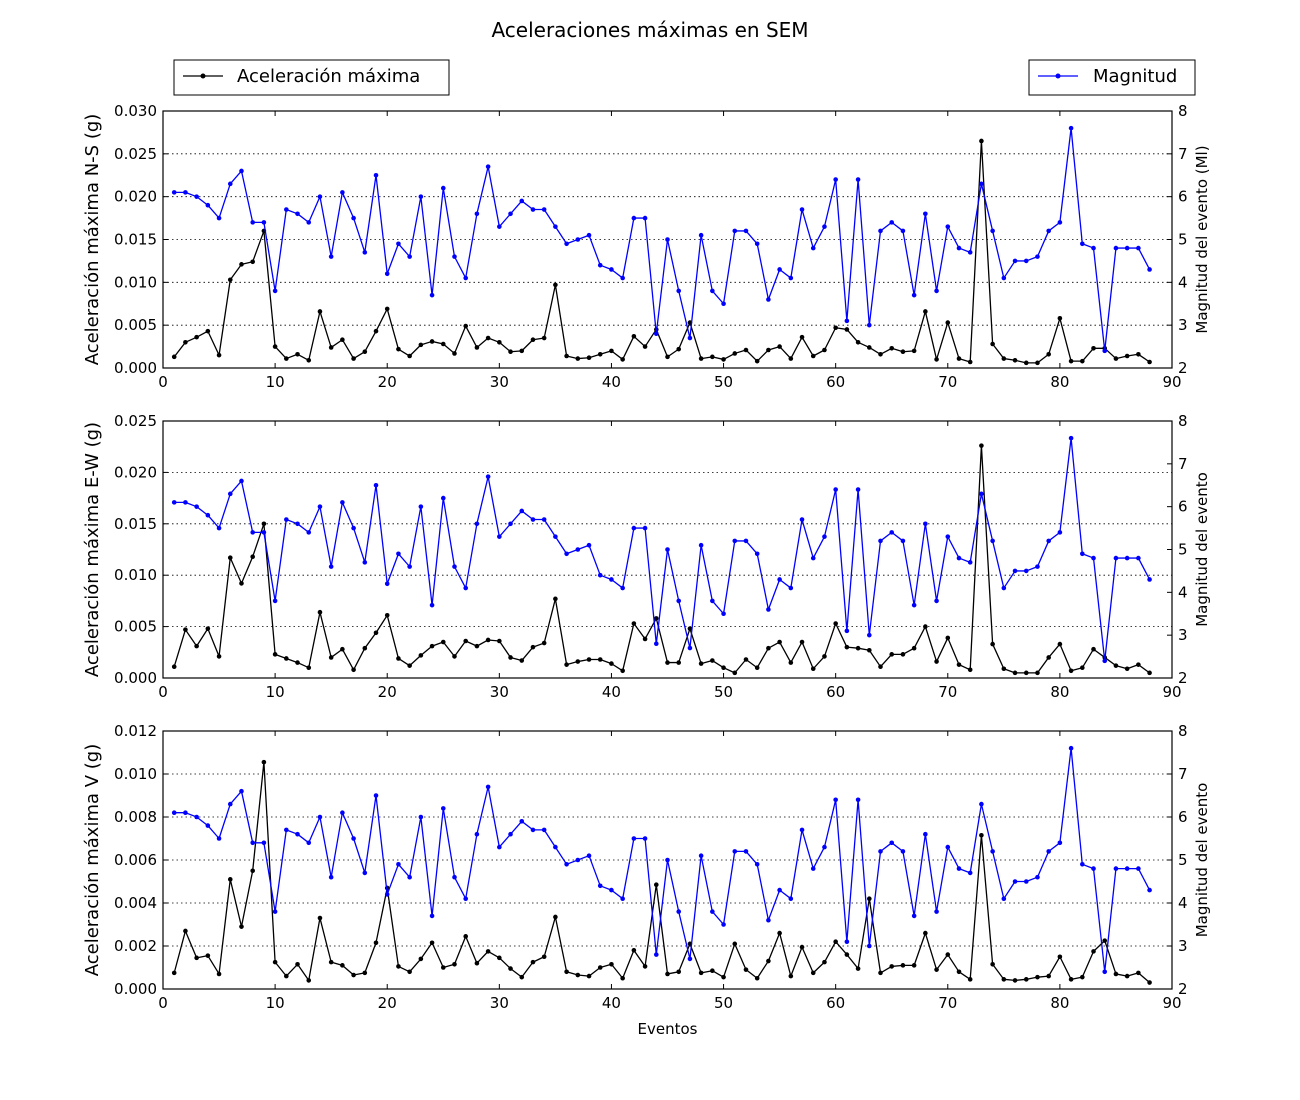 This screenshot has width=1300, height=1100. What do you see at coordinates (947, 382) in the screenshot?
I see `x-tick-label-ns: 70` at bounding box center [947, 382].